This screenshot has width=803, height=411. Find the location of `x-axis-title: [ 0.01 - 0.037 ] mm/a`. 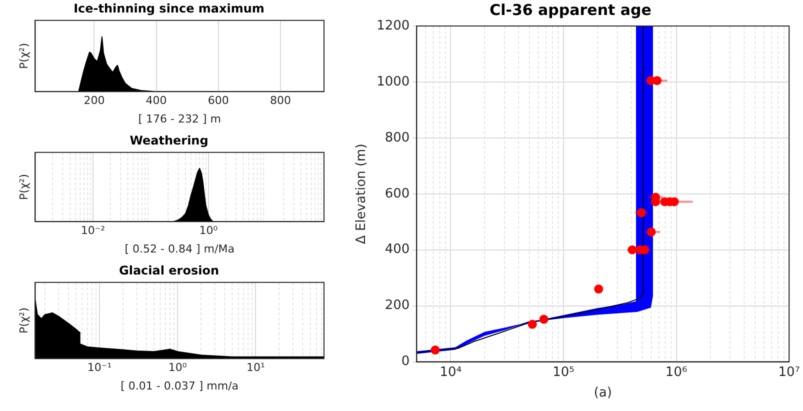

x-axis-title: [ 0.01 - 0.037 ] mm/a is located at coordinates (179, 385).